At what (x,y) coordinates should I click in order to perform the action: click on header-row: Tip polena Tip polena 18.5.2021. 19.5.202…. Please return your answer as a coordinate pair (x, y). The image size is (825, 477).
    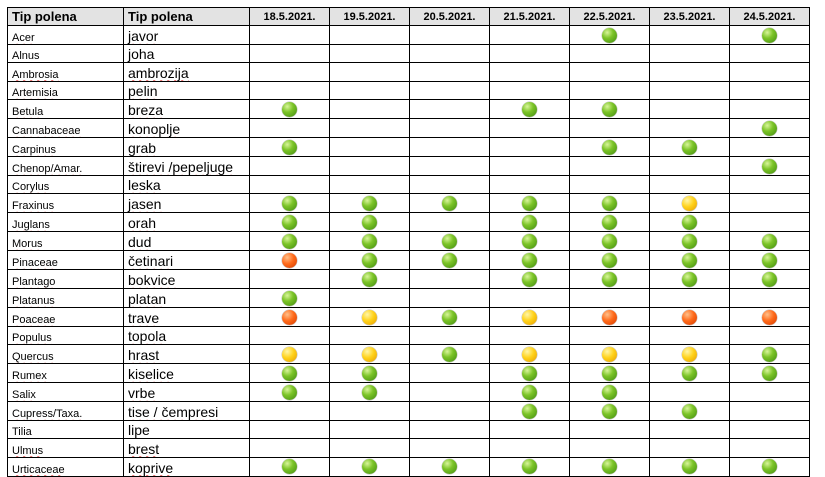
    Looking at the image, I should click on (408, 16).